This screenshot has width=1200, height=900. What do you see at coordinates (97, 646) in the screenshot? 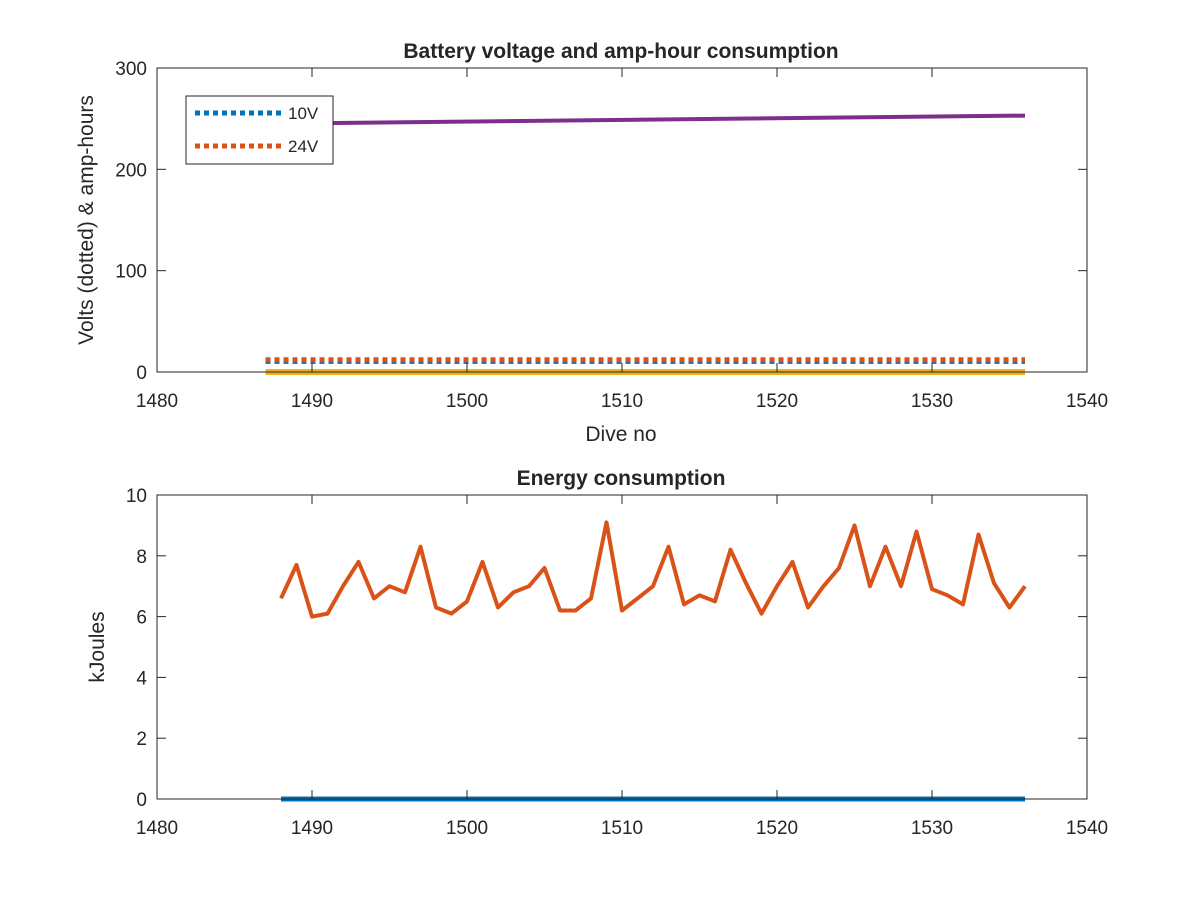
I see `y-axis-label-energy: kJoules` at bounding box center [97, 646].